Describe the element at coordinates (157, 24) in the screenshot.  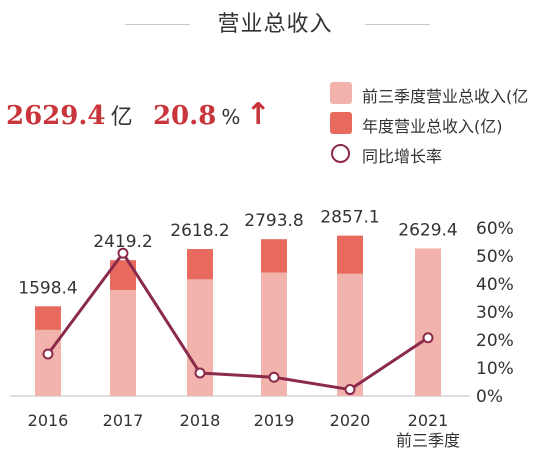
I see `title-divider-left` at that location.